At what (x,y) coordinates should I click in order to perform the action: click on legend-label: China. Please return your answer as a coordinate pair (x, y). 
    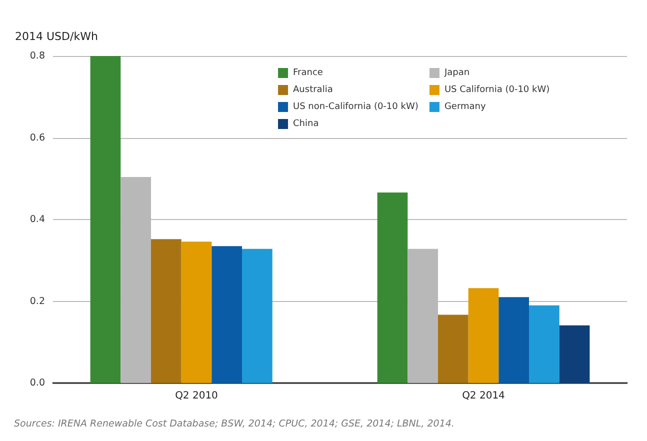
    Looking at the image, I should click on (306, 124).